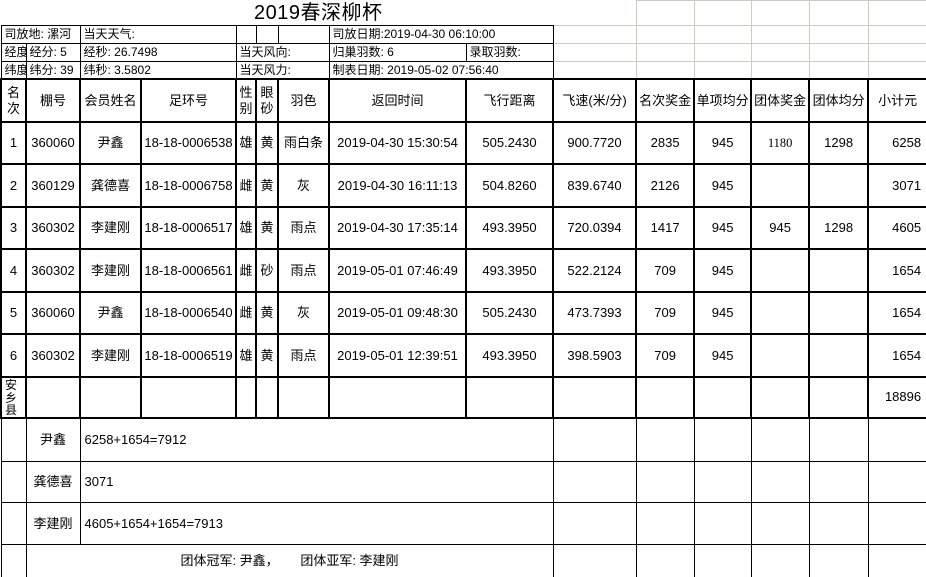 The image size is (926, 577). What do you see at coordinates (509, 313) in the screenshot?
I see `cell-distance: 505.2430` at bounding box center [509, 313].